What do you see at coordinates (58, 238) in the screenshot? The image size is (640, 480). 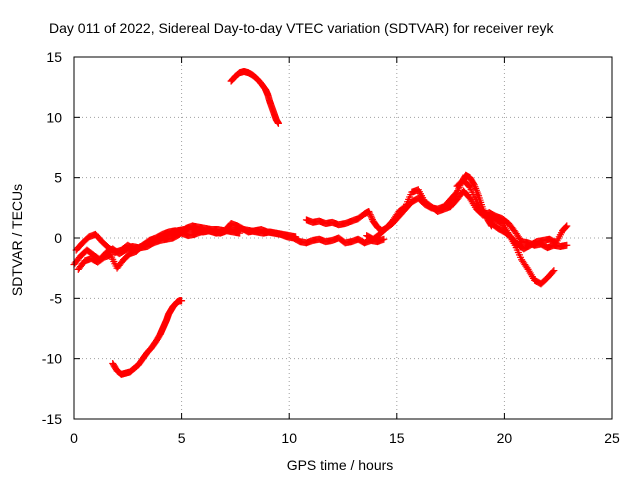 I see `y-tick-label: 0` at bounding box center [58, 238].